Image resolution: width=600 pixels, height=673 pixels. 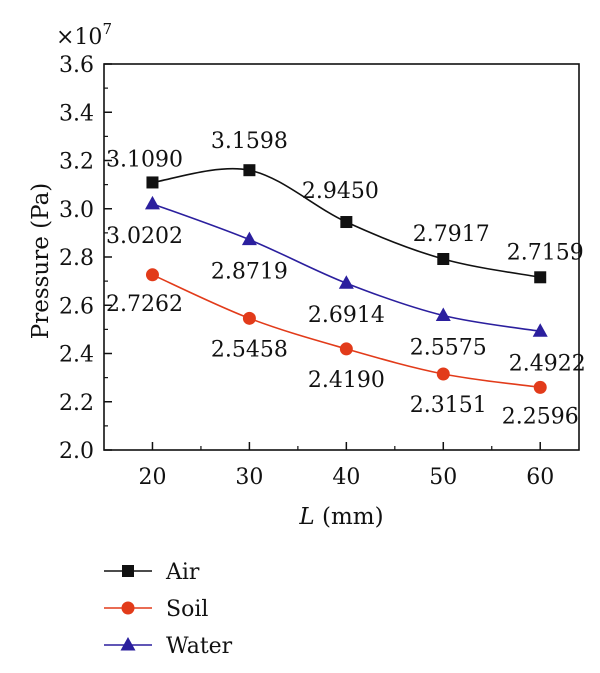 I want to click on water-data-label: 2.8719, so click(x=249, y=272).